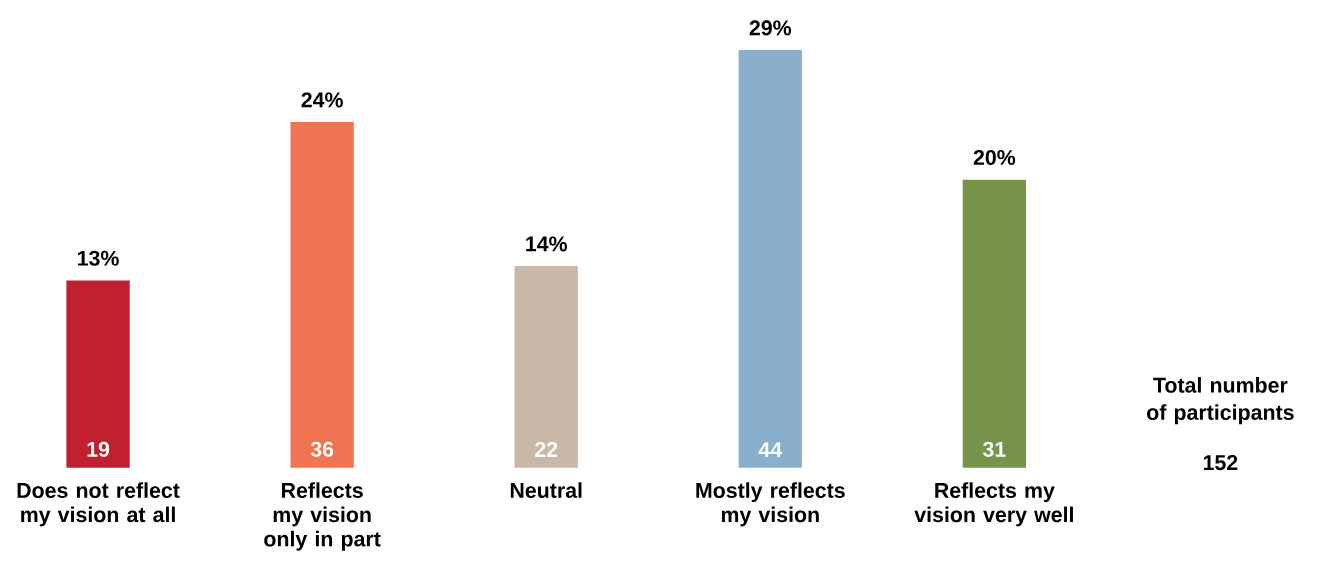 The width and height of the screenshot is (1334, 571). I want to click on data-label: 29%, so click(770, 28).